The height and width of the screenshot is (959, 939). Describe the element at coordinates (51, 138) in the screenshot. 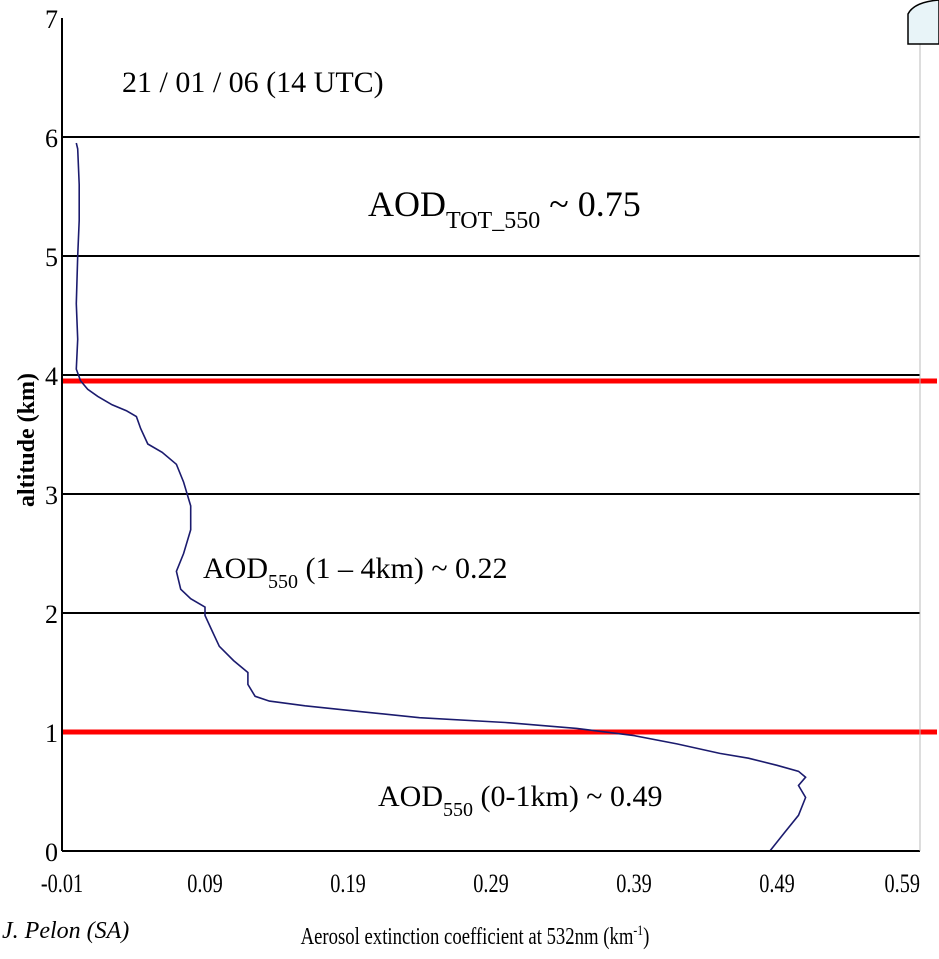

I see `y-tick-label-6: 6` at that location.